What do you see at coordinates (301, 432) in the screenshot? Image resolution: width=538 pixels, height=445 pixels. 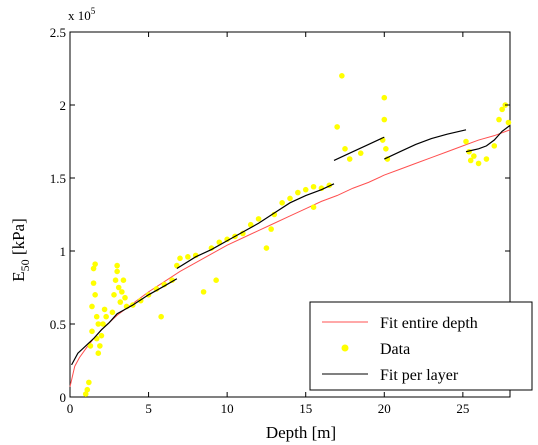 I see `x-axis-title: Depth [m]` at bounding box center [301, 432].